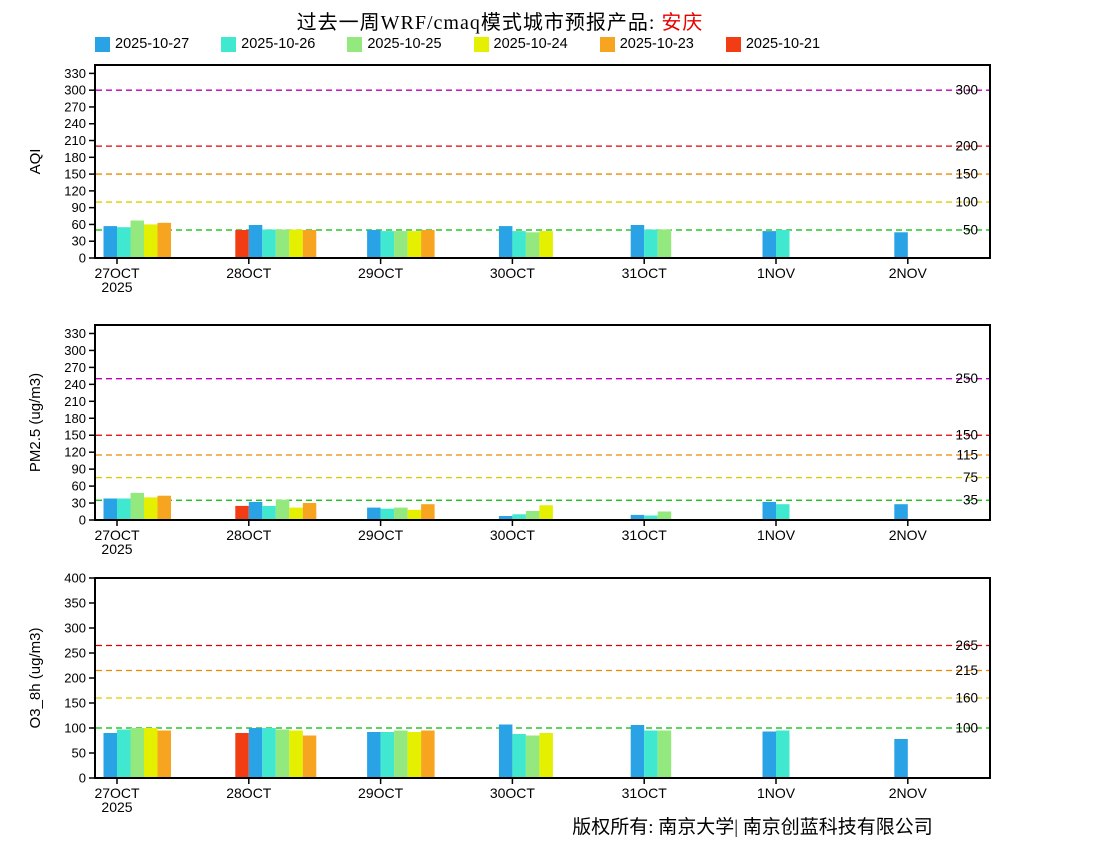  I want to click on y-tick-label: 350, so click(75, 603).